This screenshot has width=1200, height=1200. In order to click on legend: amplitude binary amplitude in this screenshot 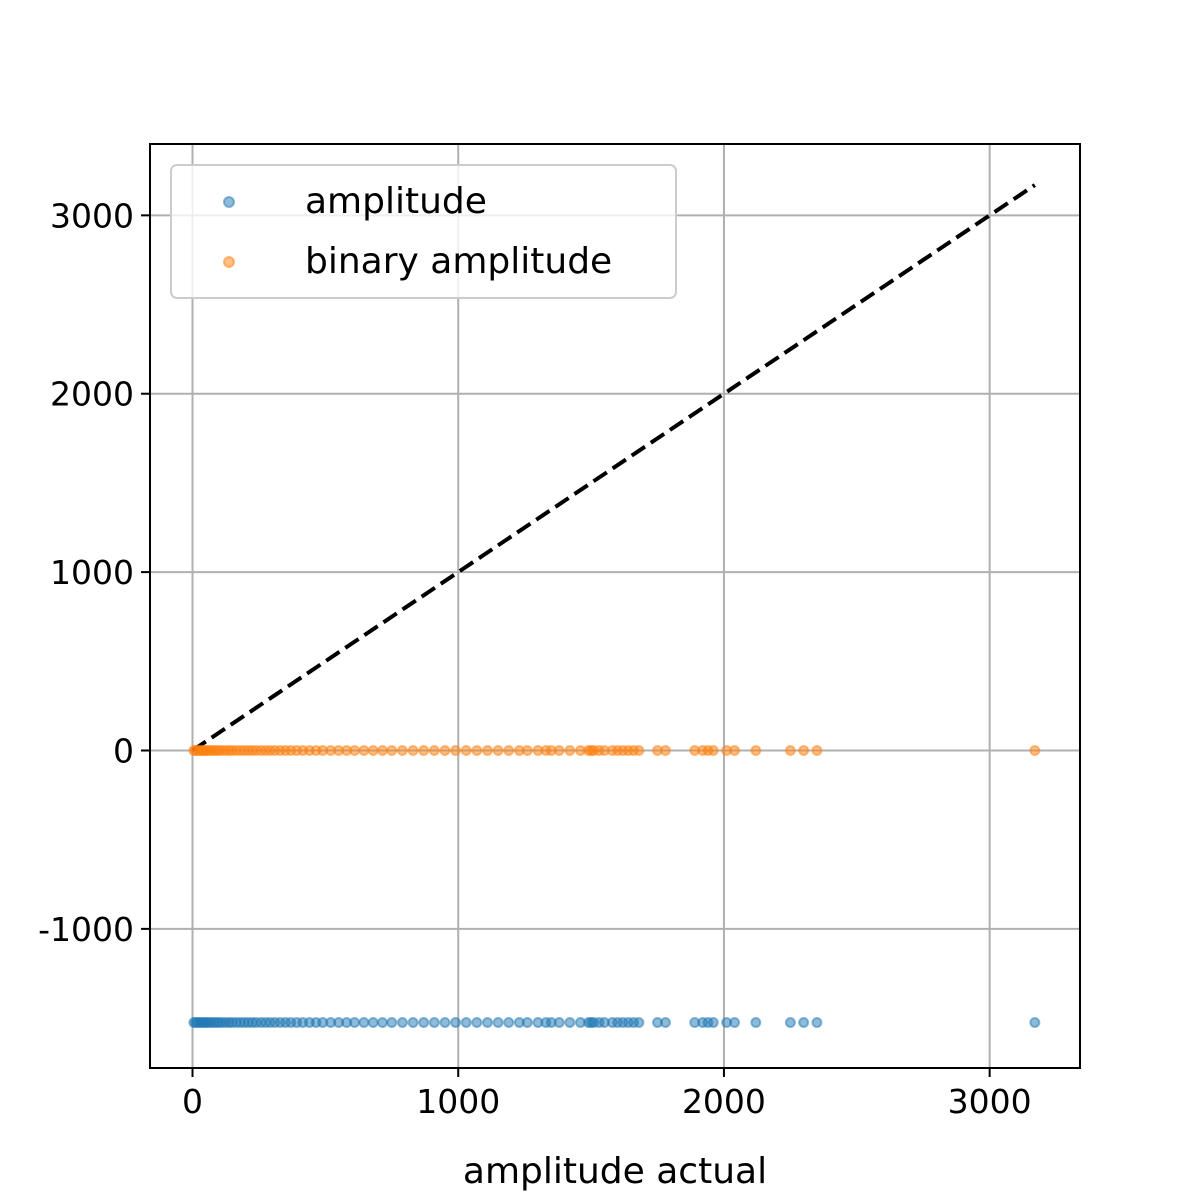, I will do `click(423, 231)`.